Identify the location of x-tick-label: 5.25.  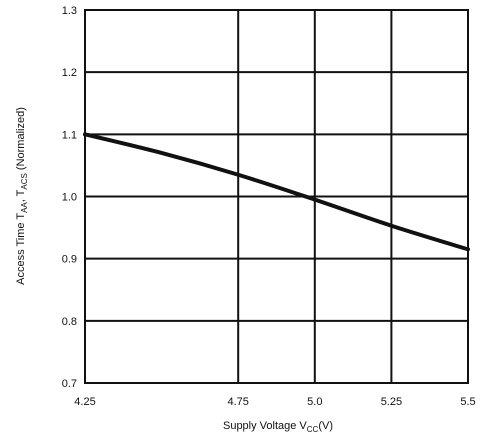
(391, 402).